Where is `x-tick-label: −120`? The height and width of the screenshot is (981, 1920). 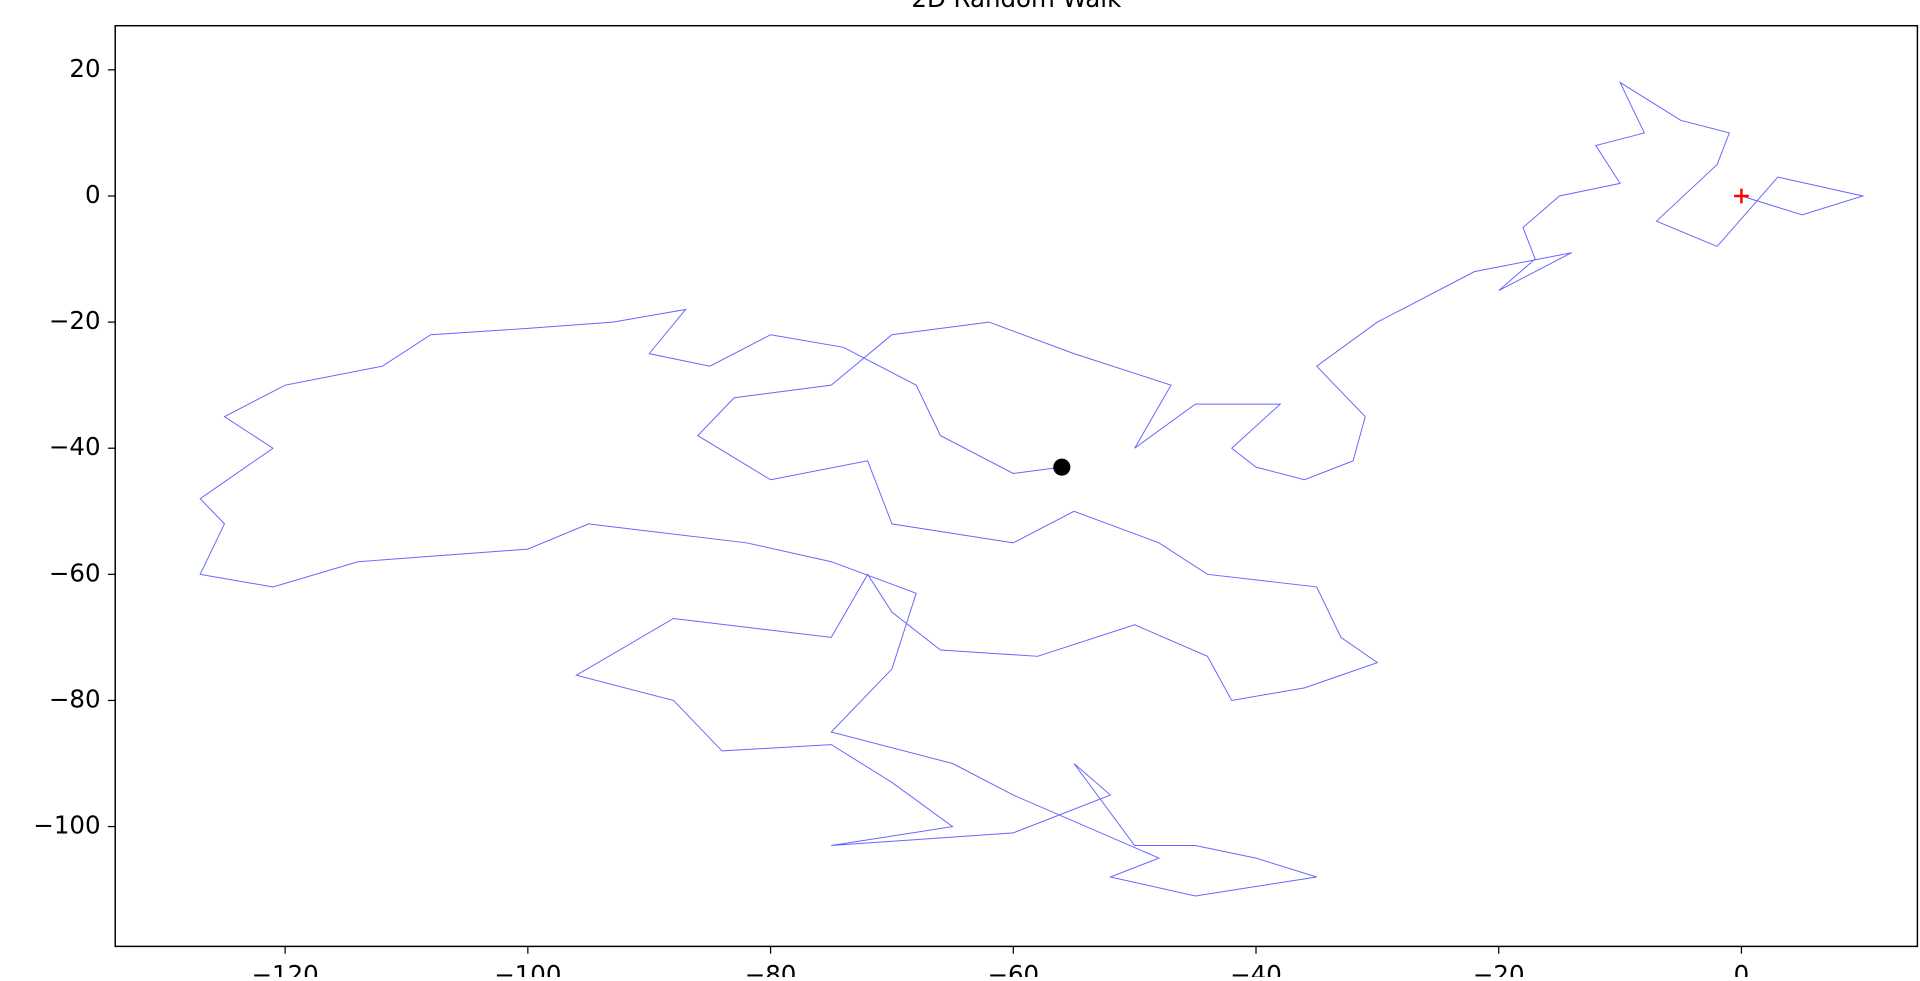
x-tick-label: −120 is located at coordinates (285, 968).